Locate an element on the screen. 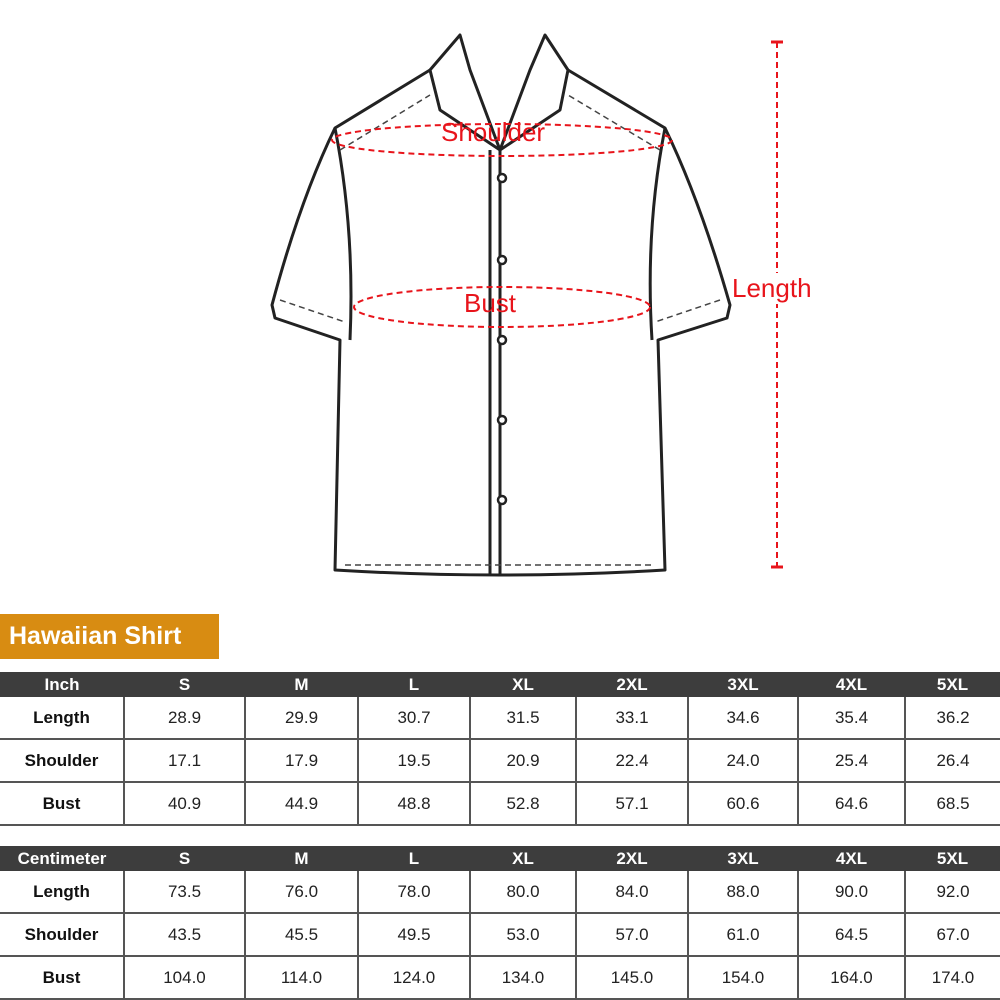 This screenshot has width=1000, height=1000. bust-label: Bust is located at coordinates (490, 303).